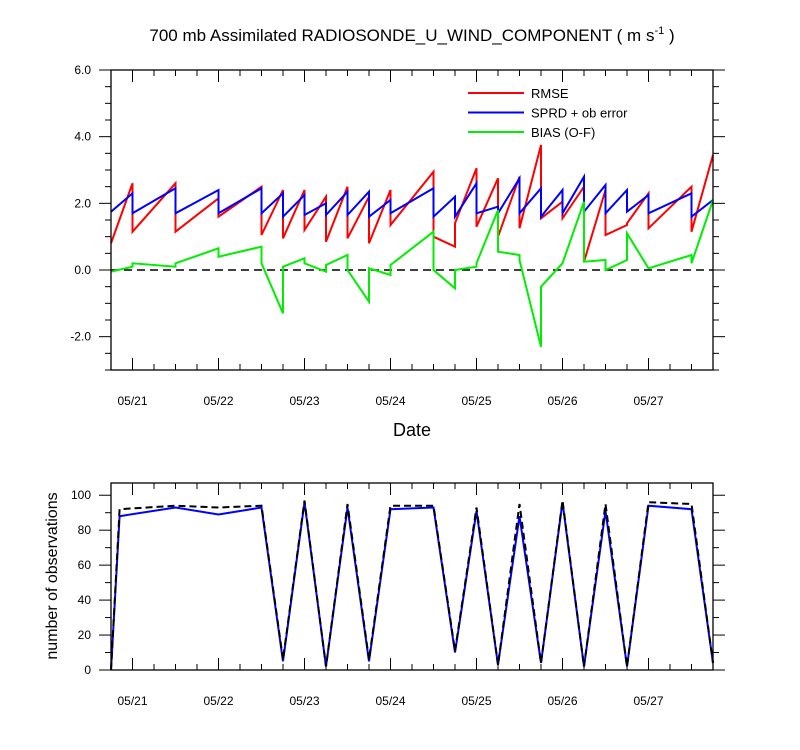 This screenshot has height=750, width=800. I want to click on y-tick-label: 80, so click(85, 530).